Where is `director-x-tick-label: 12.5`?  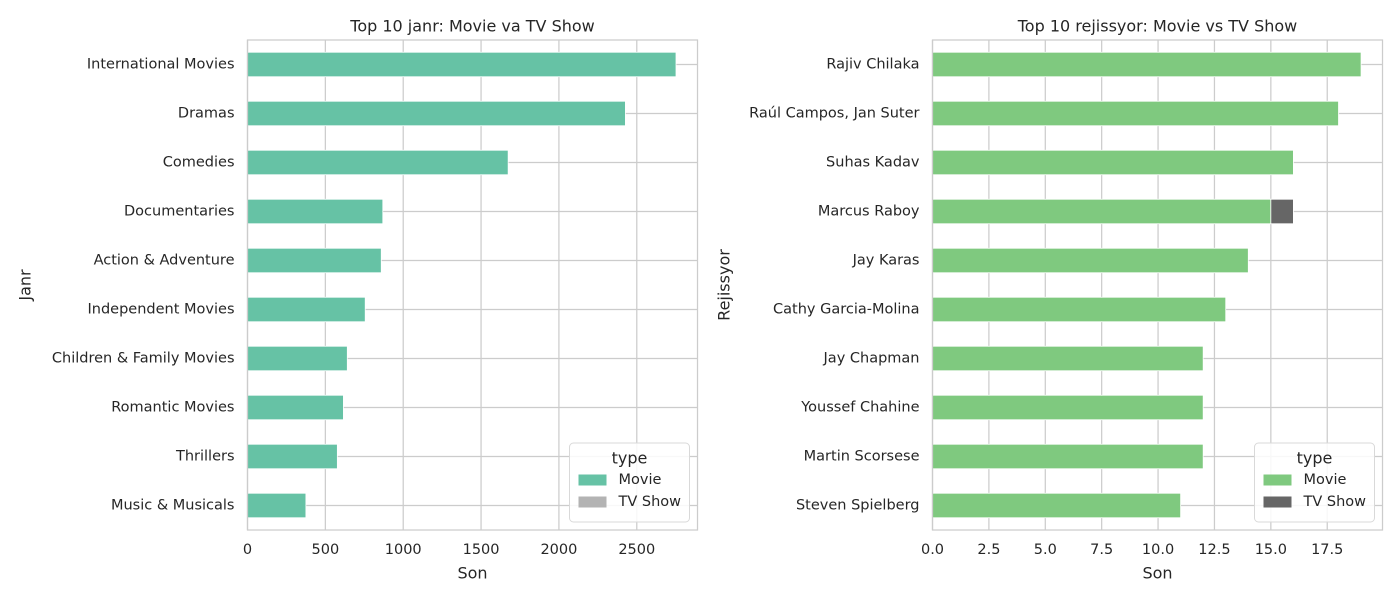
director-x-tick-label: 12.5 is located at coordinates (1214, 550).